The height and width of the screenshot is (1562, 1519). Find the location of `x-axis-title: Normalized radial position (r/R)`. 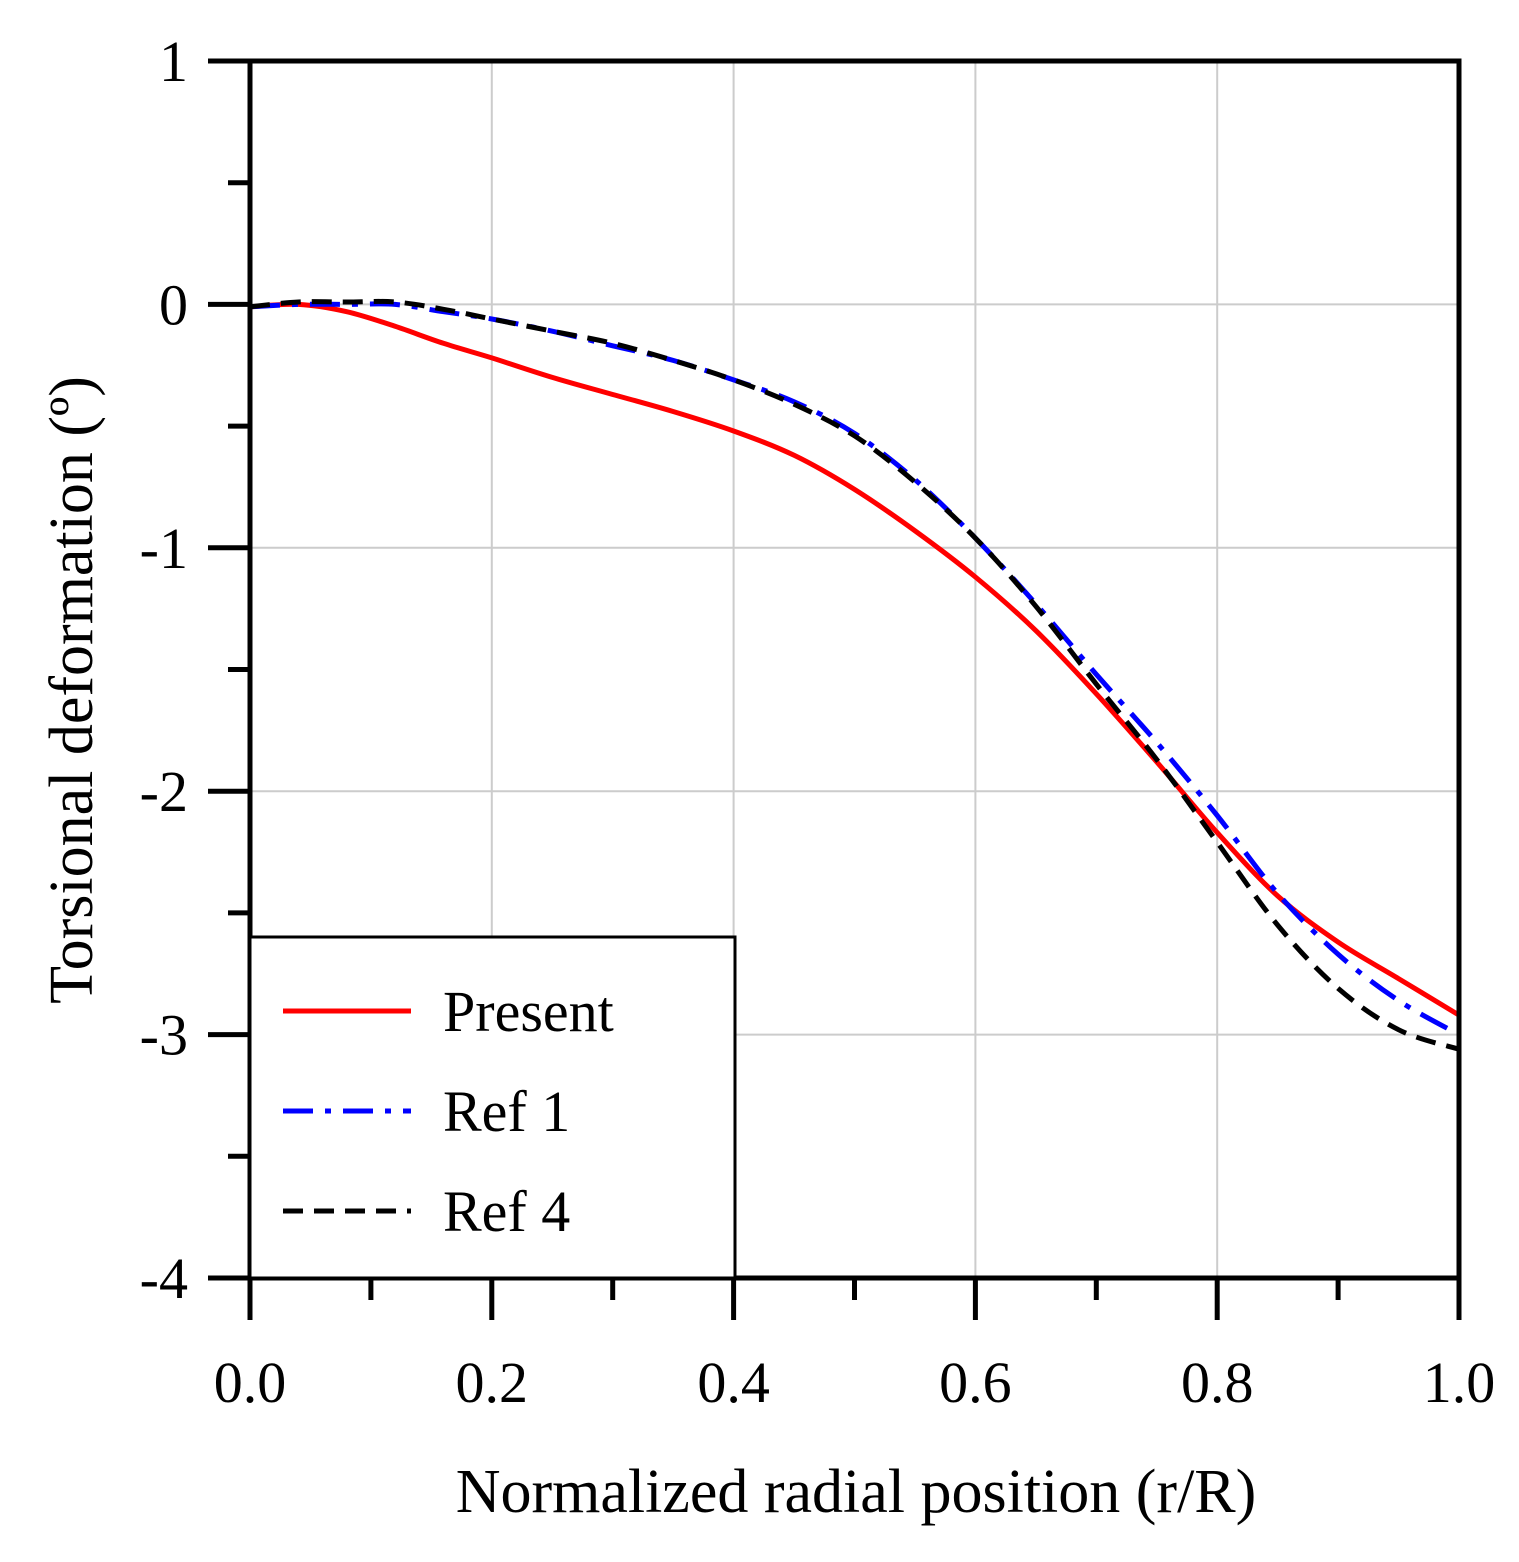

x-axis-title: Normalized radial position (r/R) is located at coordinates (856, 1492).